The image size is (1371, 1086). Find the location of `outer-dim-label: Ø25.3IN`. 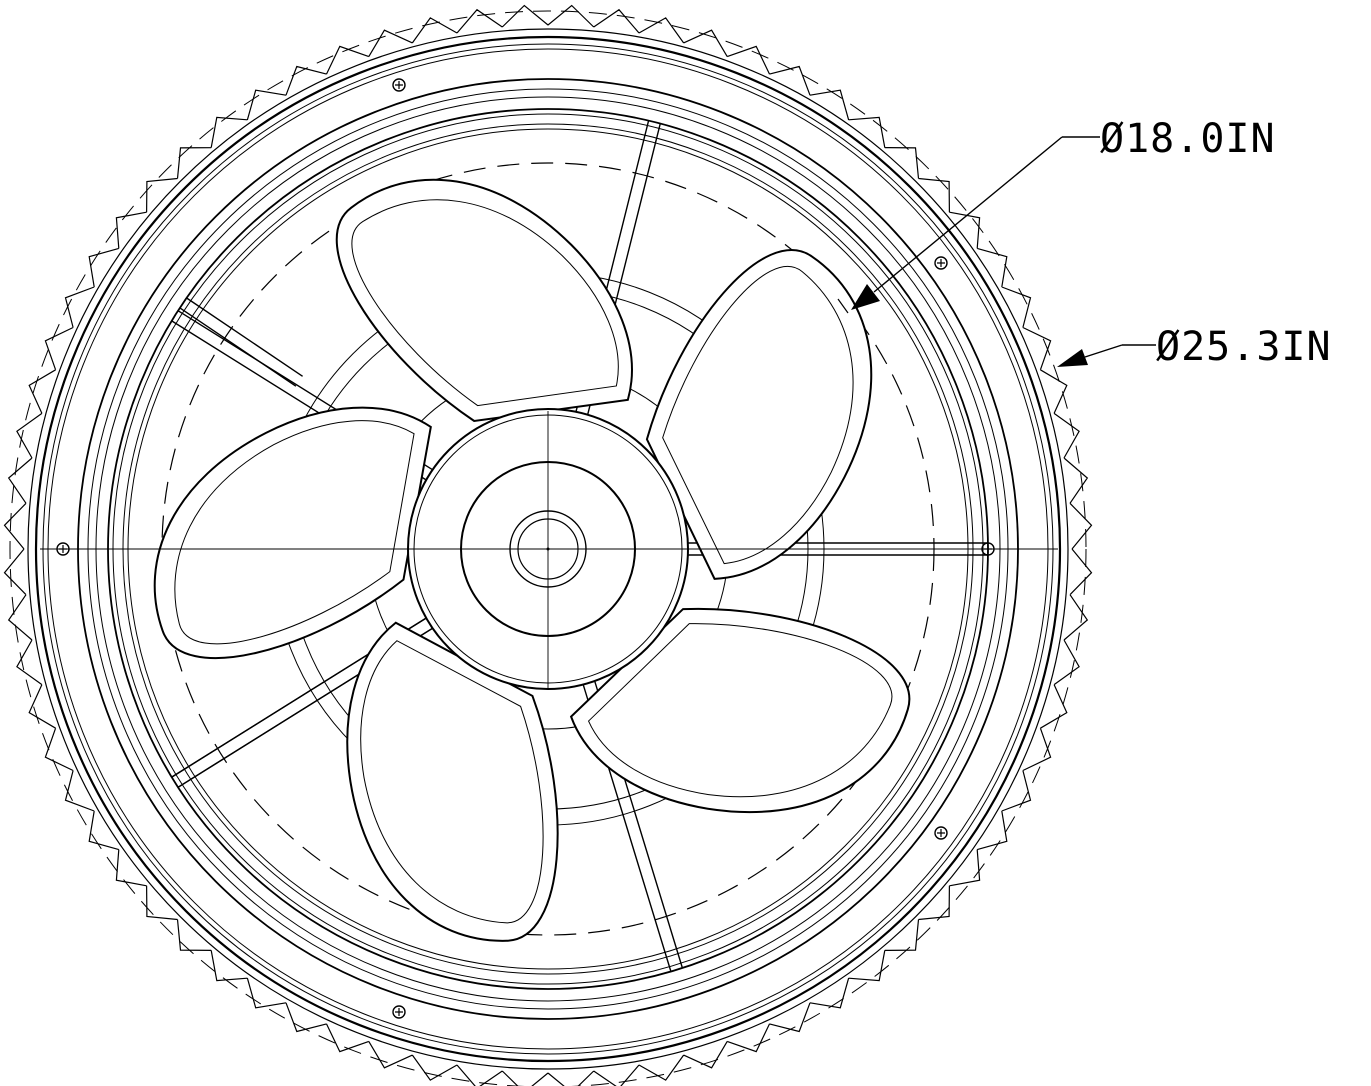

outer-dim-label: Ø25.3IN is located at coordinates (1244, 347).